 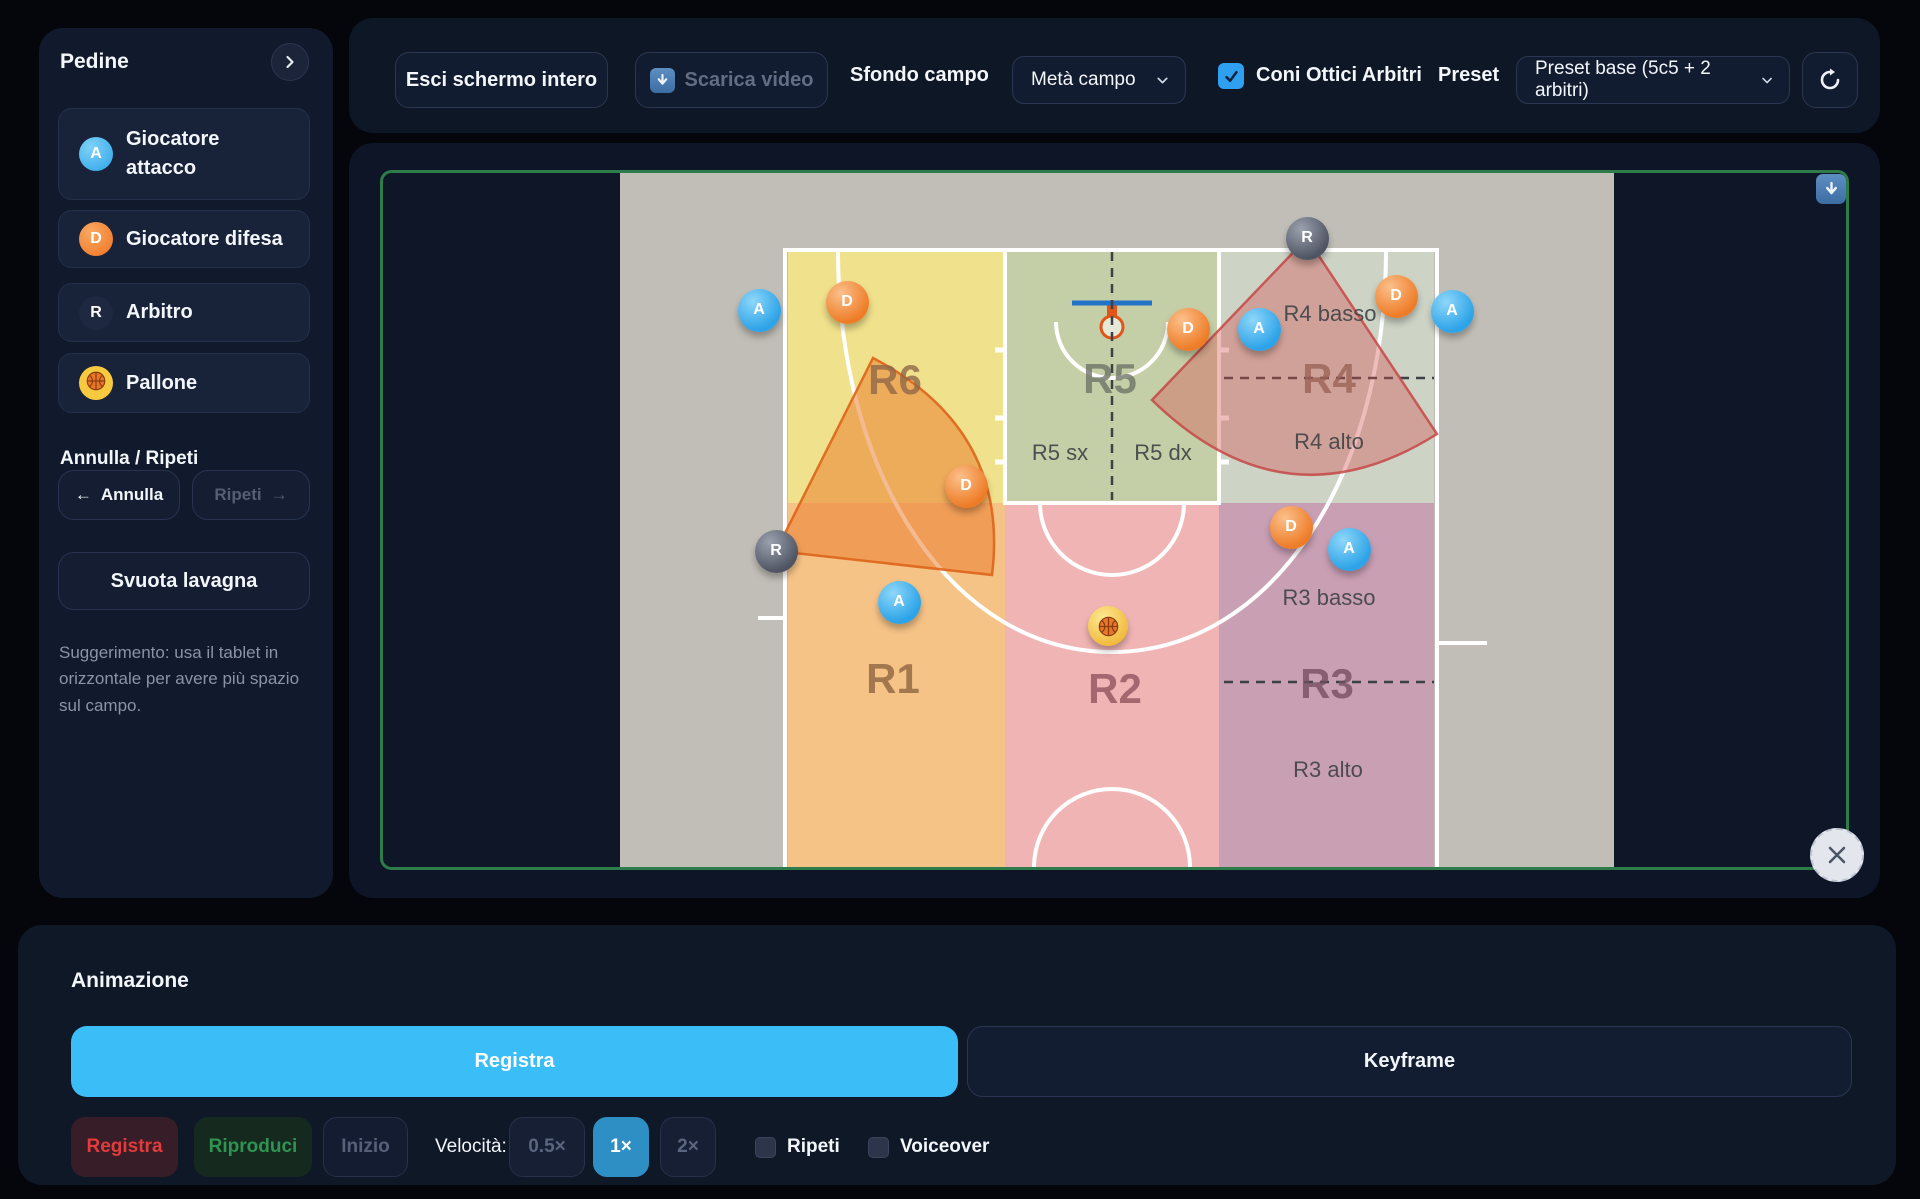 What do you see at coordinates (749, 79) in the screenshot?
I see `download-video-label: Scarica video` at bounding box center [749, 79].